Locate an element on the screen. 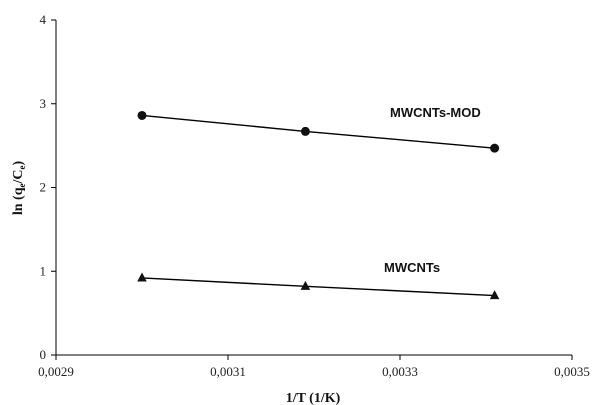 This screenshot has height=405, width=595. x-tick-label: 0,0031 is located at coordinates (228, 371).